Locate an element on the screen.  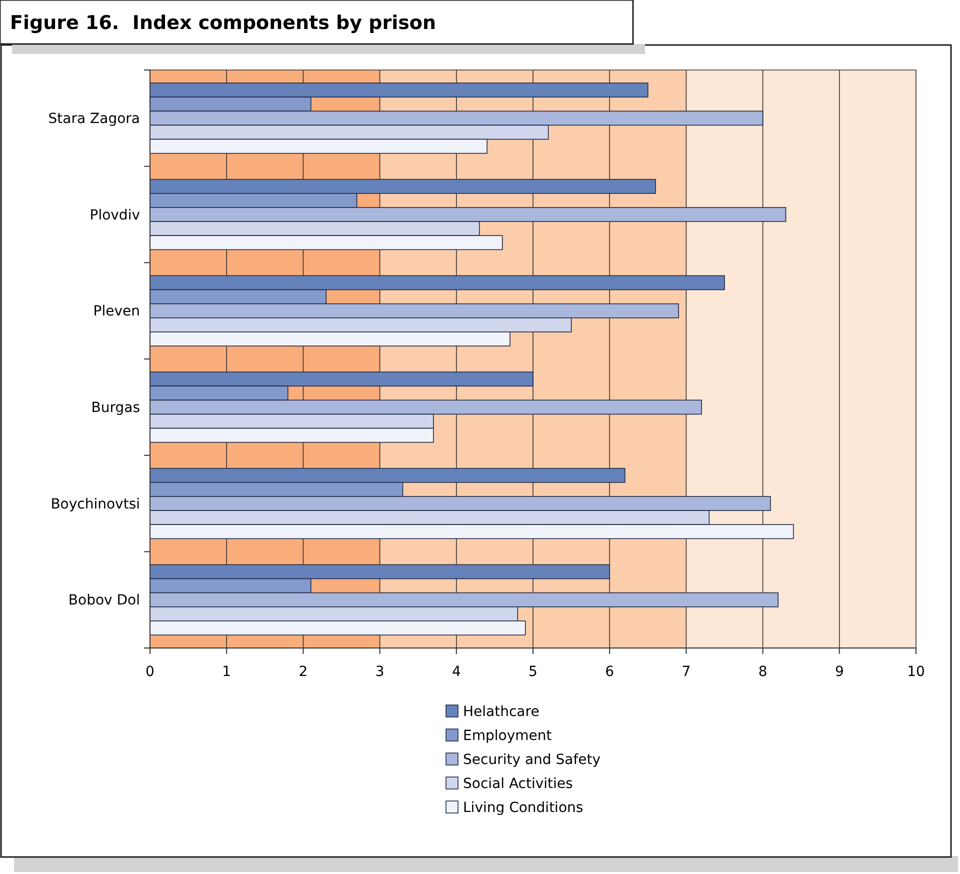
x-tick-label: 7 is located at coordinates (686, 672).